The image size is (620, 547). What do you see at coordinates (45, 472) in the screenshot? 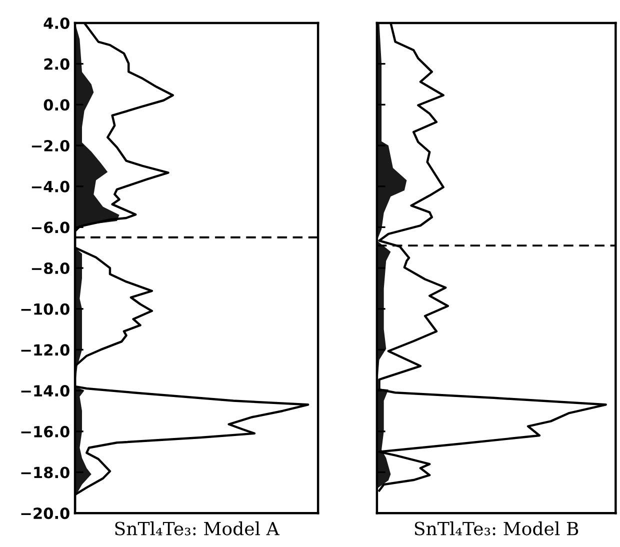
I see `y-tick-label: −18.0` at bounding box center [45, 472].